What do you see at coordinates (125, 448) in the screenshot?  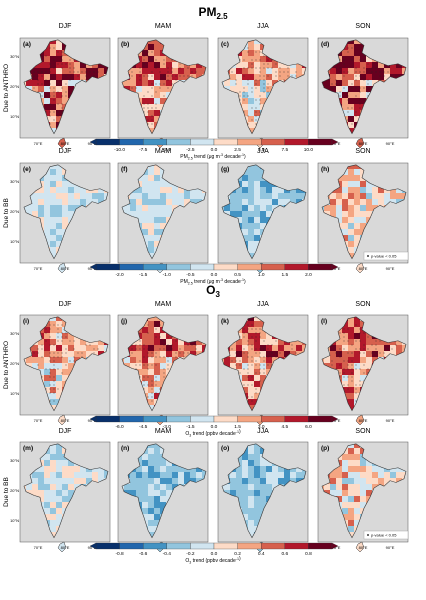 I see `panel-letter: (n)` at bounding box center [125, 448].